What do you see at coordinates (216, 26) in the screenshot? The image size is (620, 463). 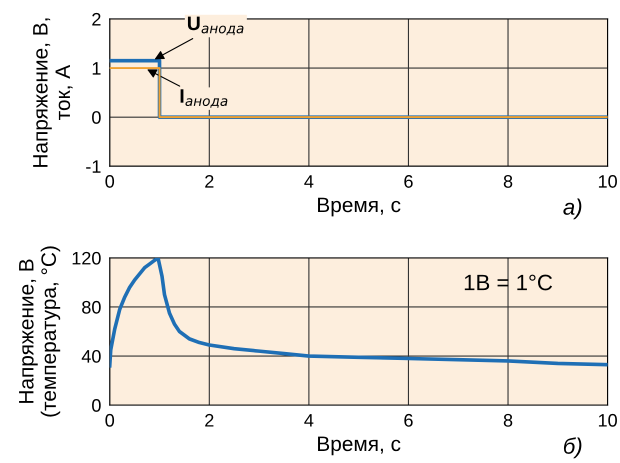 I see `series-label: U$_{анода}$` at bounding box center [216, 26].